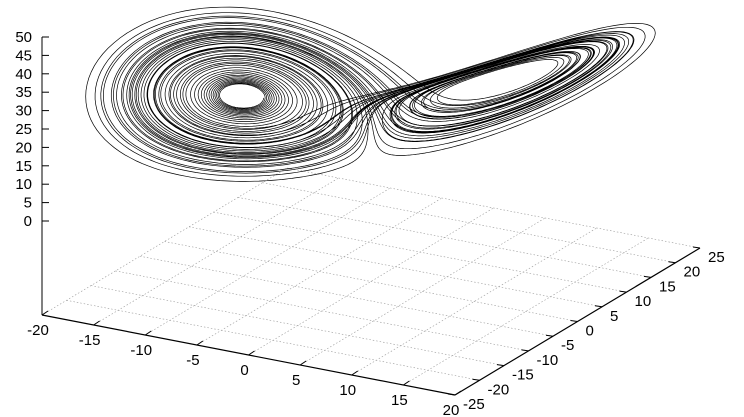 The image size is (744, 417). Describe the element at coordinates (23, 129) in the screenshot. I see `z-tick-label: 25` at that location.